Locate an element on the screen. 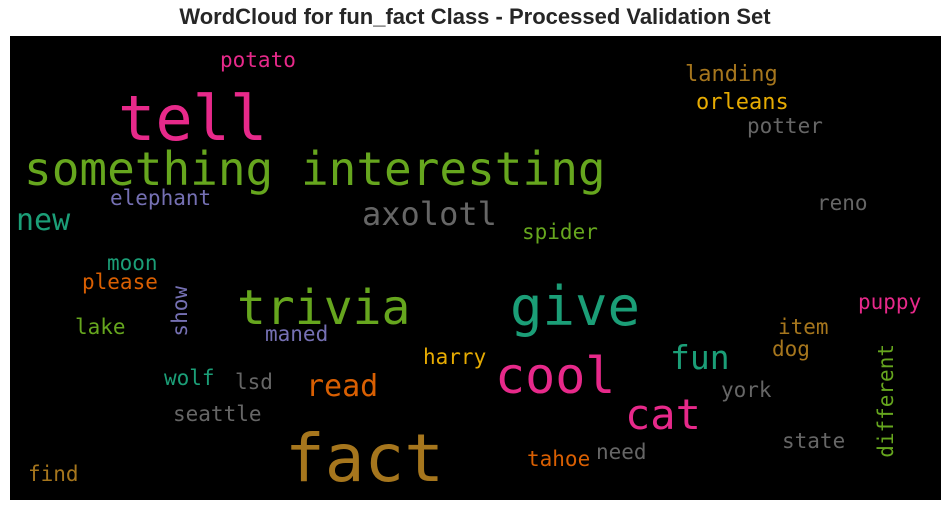 Image resolution: width=950 pixels, height=511 pixels. word-please: please is located at coordinates (120, 282).